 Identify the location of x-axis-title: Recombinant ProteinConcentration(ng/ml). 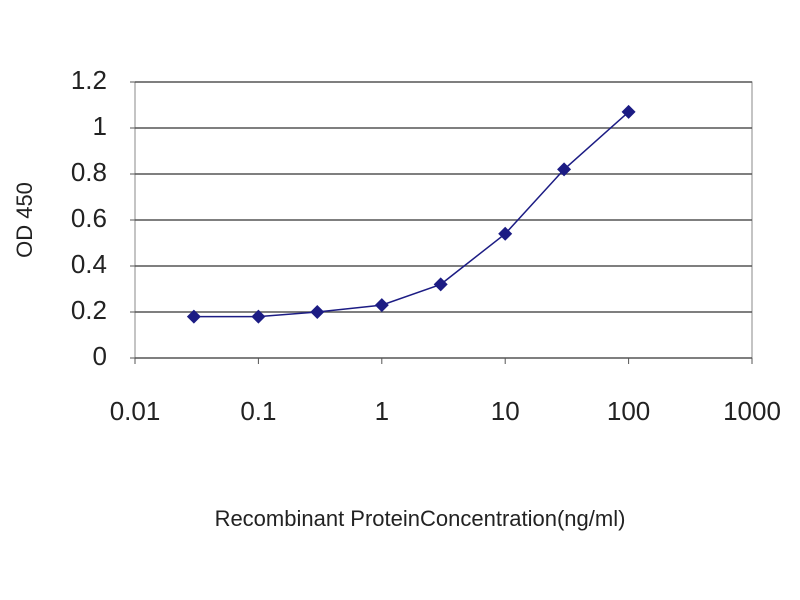
(420, 518).